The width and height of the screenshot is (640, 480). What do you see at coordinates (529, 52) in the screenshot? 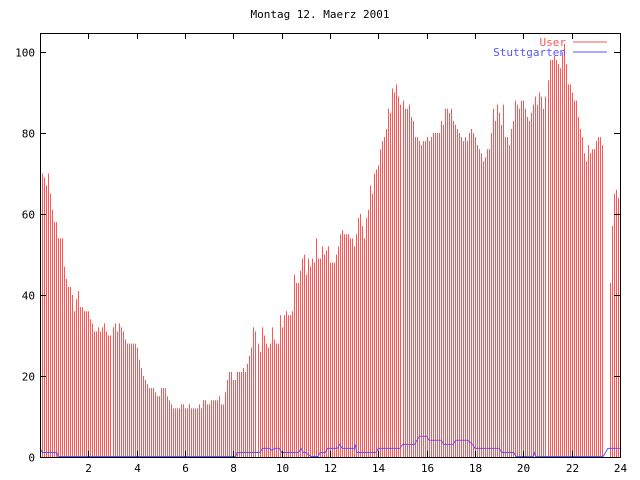
I see `legend-label-stuttgarten: Stuttgarten` at bounding box center [529, 52].